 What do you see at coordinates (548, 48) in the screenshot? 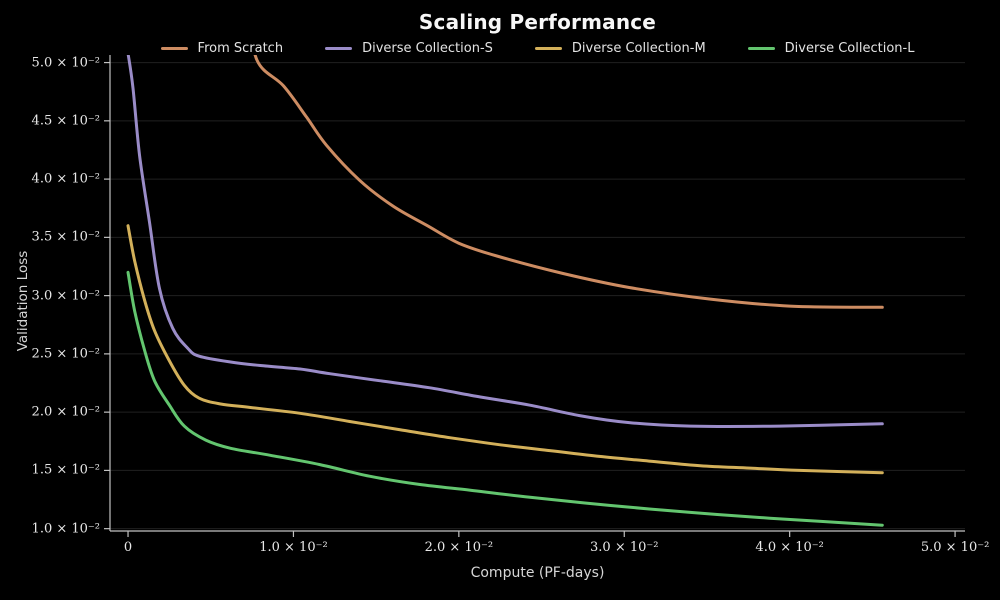
I see `legend-swatch-diverse-collection-m` at bounding box center [548, 48].